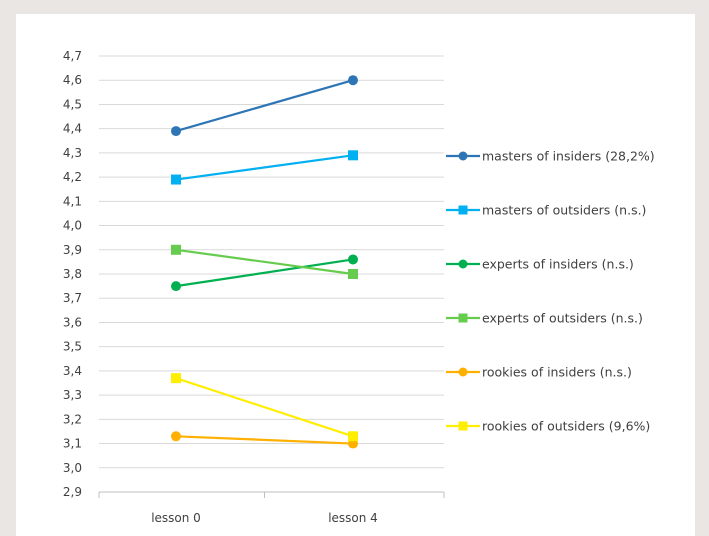  What do you see at coordinates (72, 104) in the screenshot?
I see `y-tick-label: 4,5` at bounding box center [72, 104].